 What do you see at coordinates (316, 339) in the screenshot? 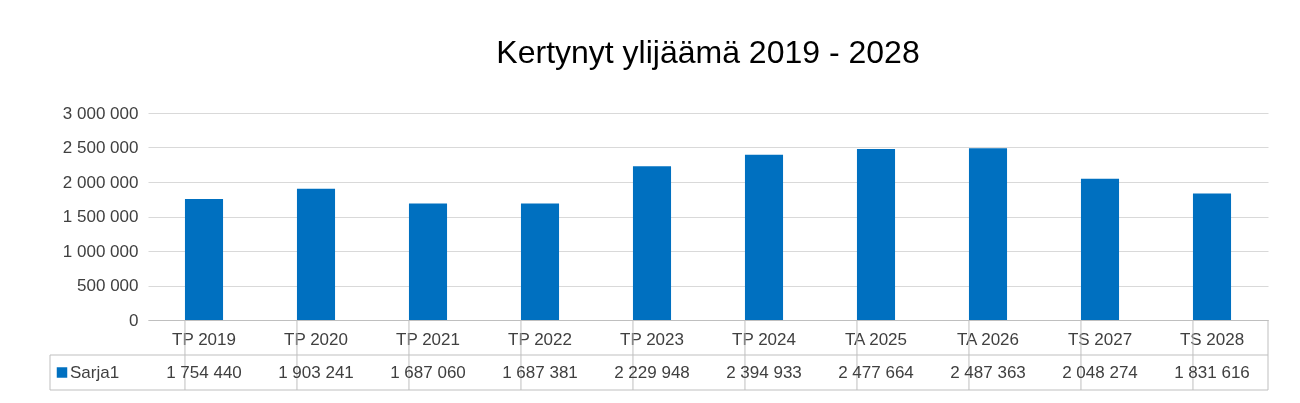
I see `x-tick-label: TP 2020` at bounding box center [316, 339].